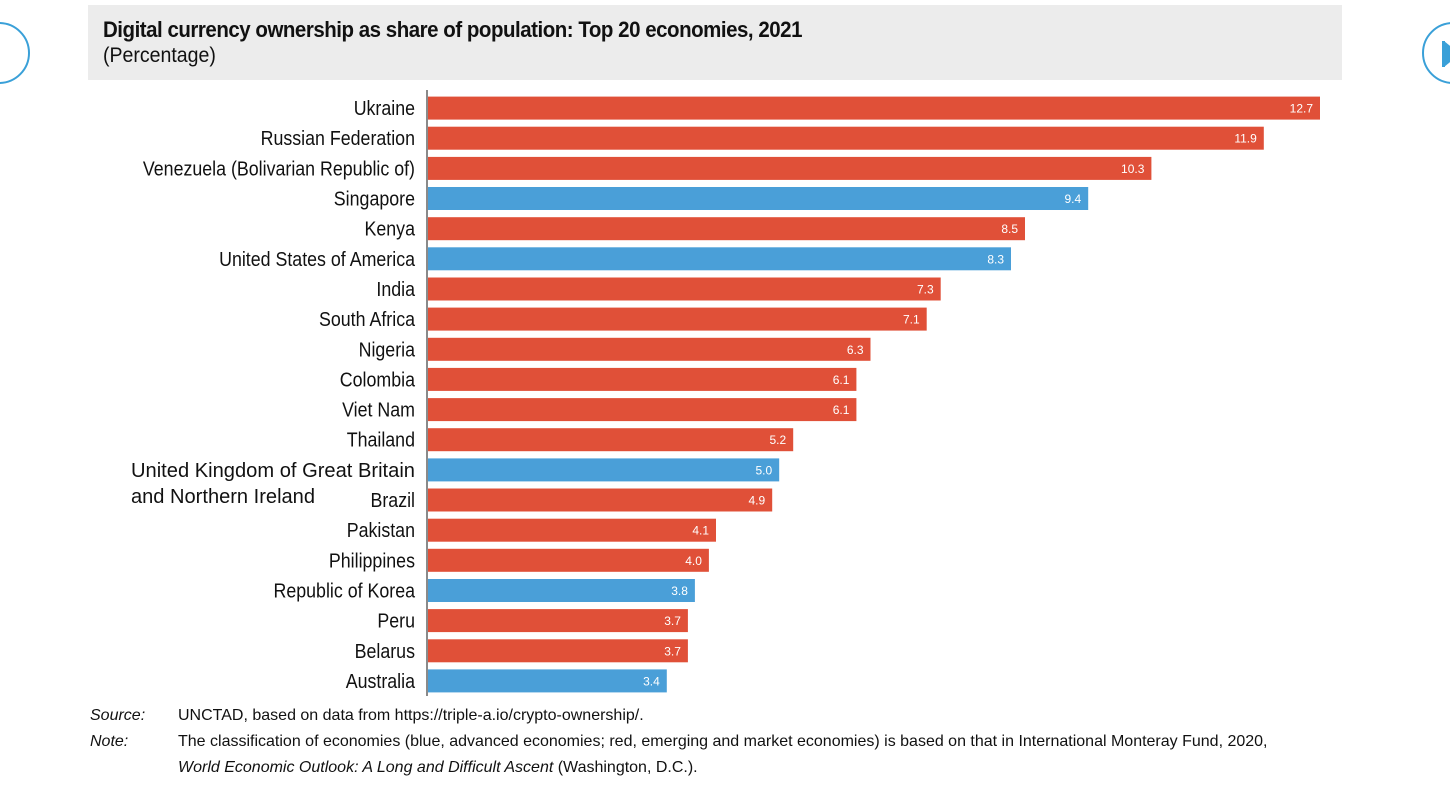 This screenshot has height=790, width=1450. What do you see at coordinates (995, 259) in the screenshot?
I see `data-label: 8.3` at bounding box center [995, 259].